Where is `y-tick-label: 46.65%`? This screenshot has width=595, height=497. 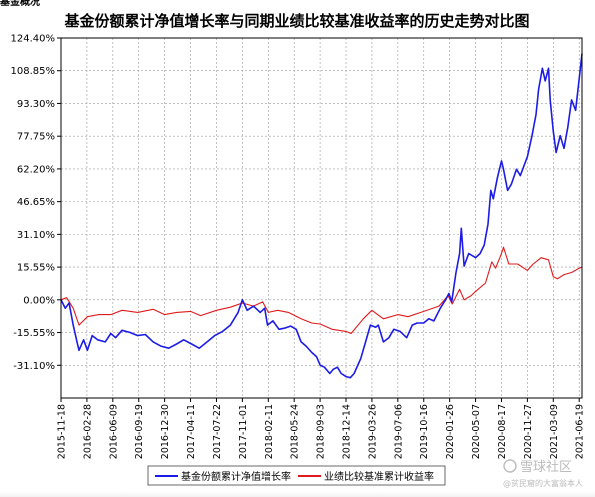 y-tick-label: 46.65% is located at coordinates (36, 202).